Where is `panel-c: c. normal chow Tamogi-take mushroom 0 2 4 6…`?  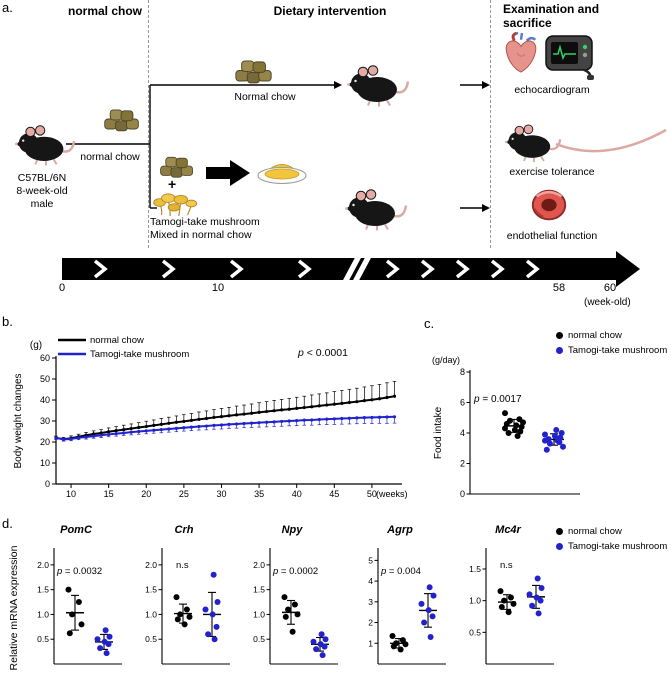
panel-c: c. normal chow Tamogi-take mushroom 0 2 4 6… is located at coordinates (545, 414).